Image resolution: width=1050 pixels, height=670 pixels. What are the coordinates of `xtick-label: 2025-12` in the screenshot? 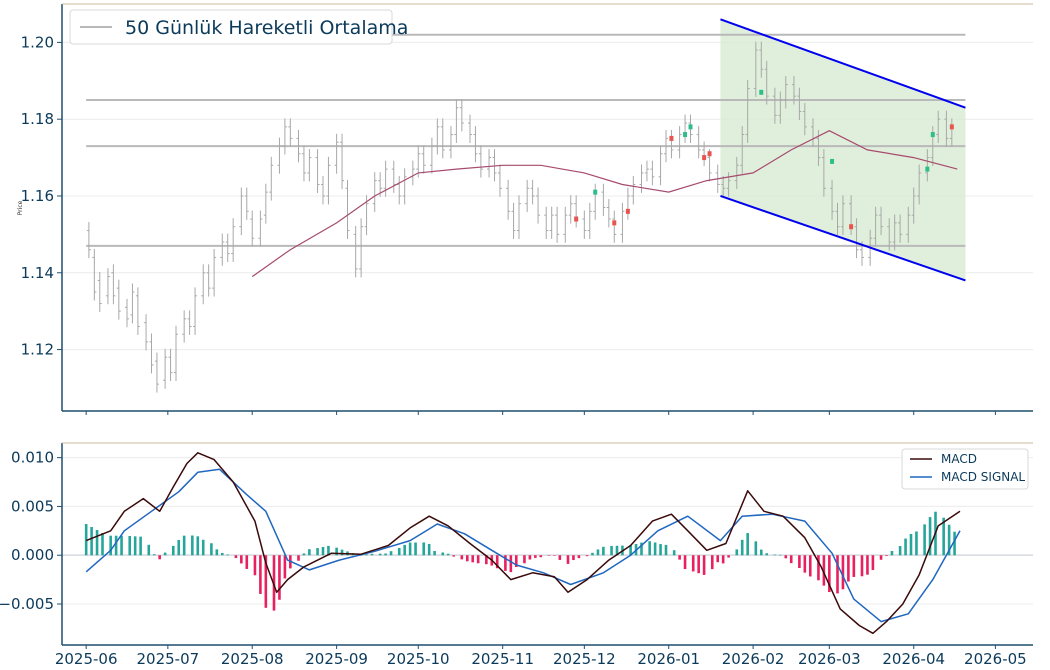 It's located at (584, 659).